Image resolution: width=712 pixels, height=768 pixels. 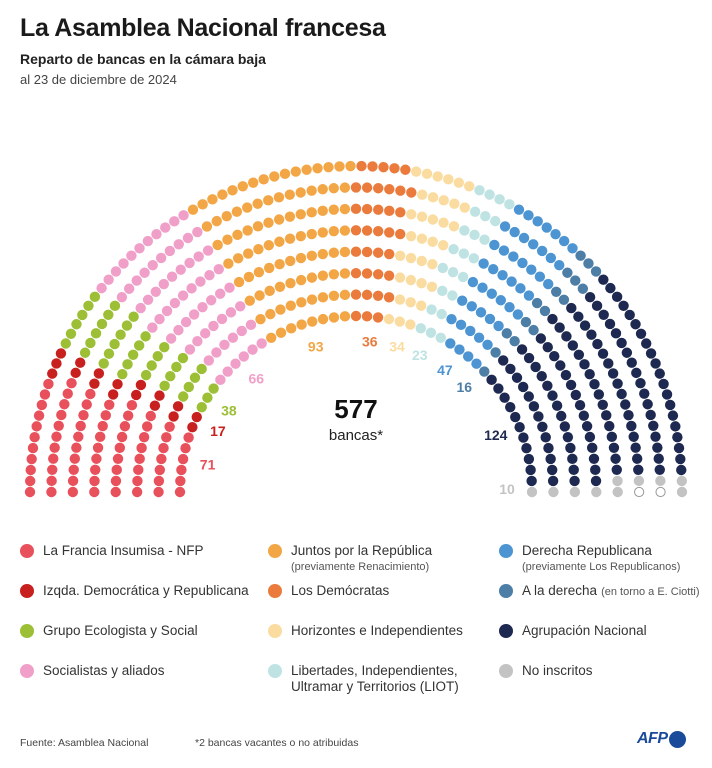 I want to click on seat-count-label: 47, so click(x=445, y=370).